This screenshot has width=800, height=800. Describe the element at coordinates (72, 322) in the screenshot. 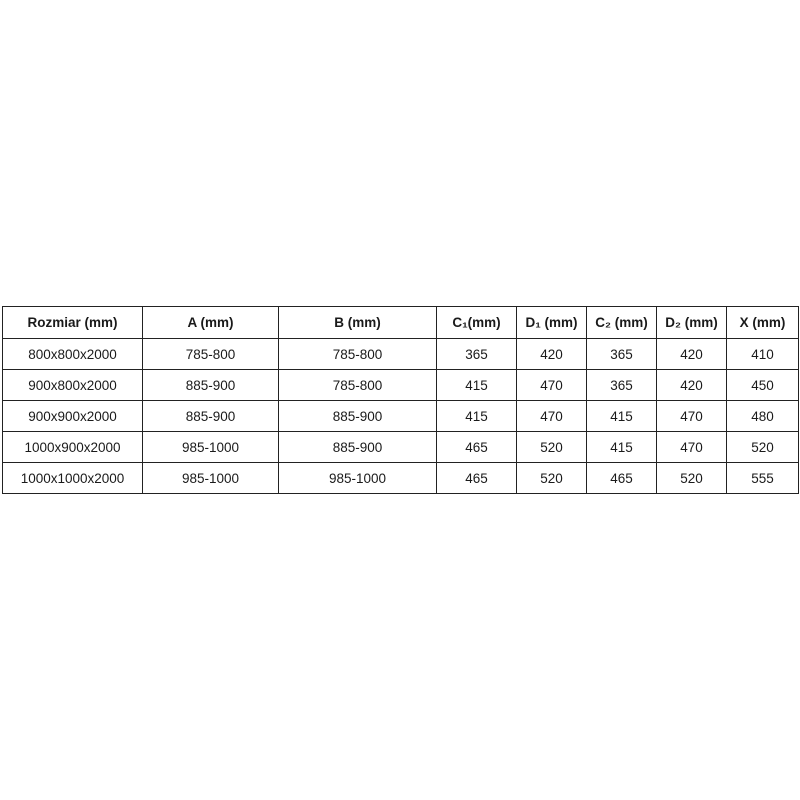

I see `column-header: Rozmiar (mm)` at that location.